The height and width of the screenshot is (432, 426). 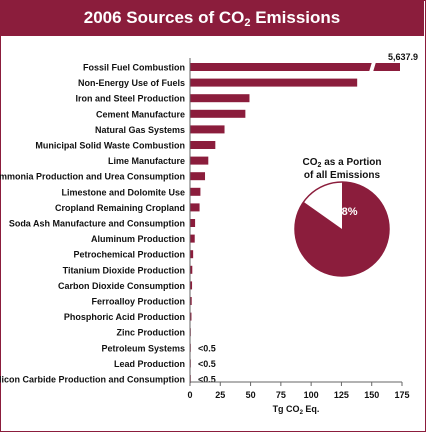 I want to click on x-tick-label: 100, so click(x=311, y=395).